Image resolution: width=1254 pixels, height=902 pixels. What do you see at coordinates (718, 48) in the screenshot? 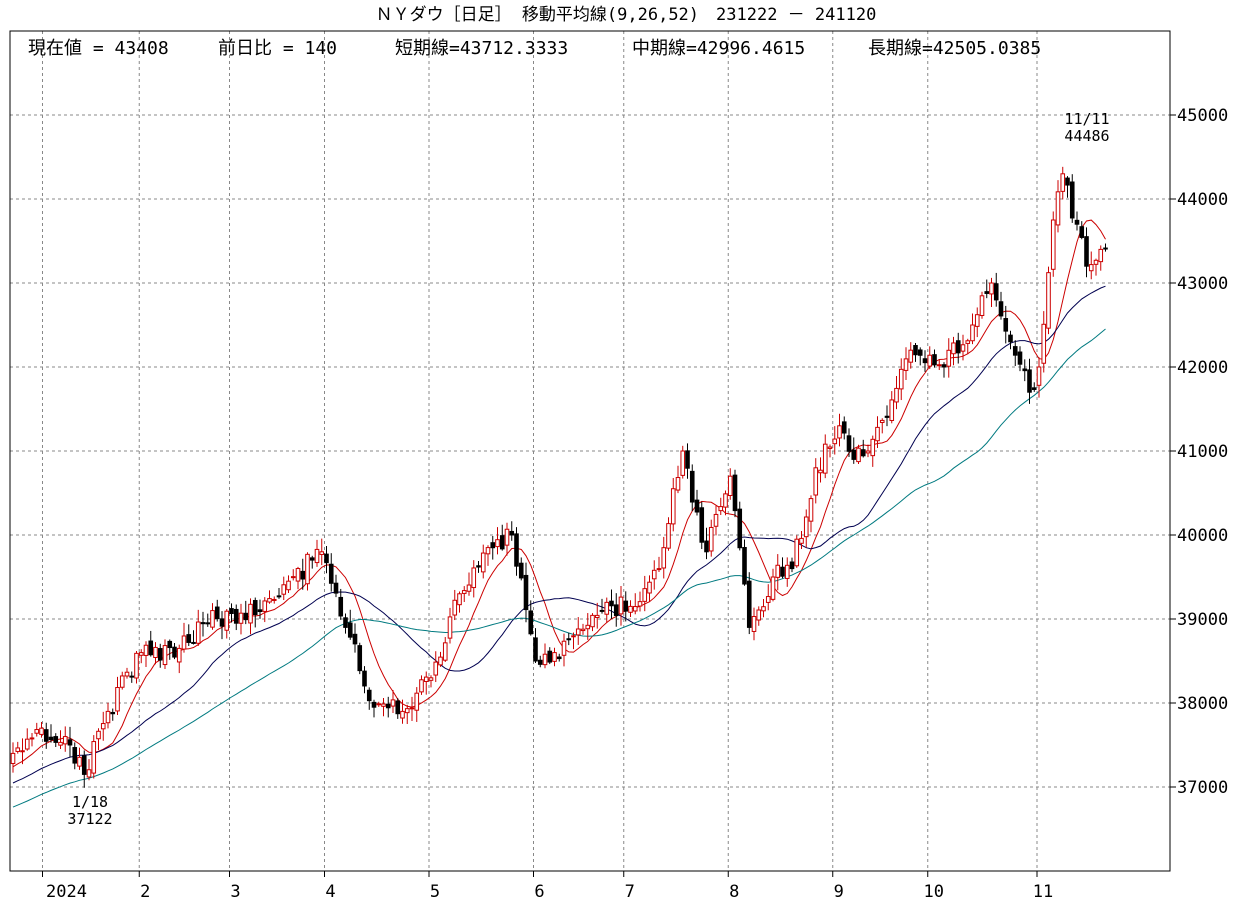
I see `info-mid-ma: 中期線=42996.4615` at bounding box center [718, 48].